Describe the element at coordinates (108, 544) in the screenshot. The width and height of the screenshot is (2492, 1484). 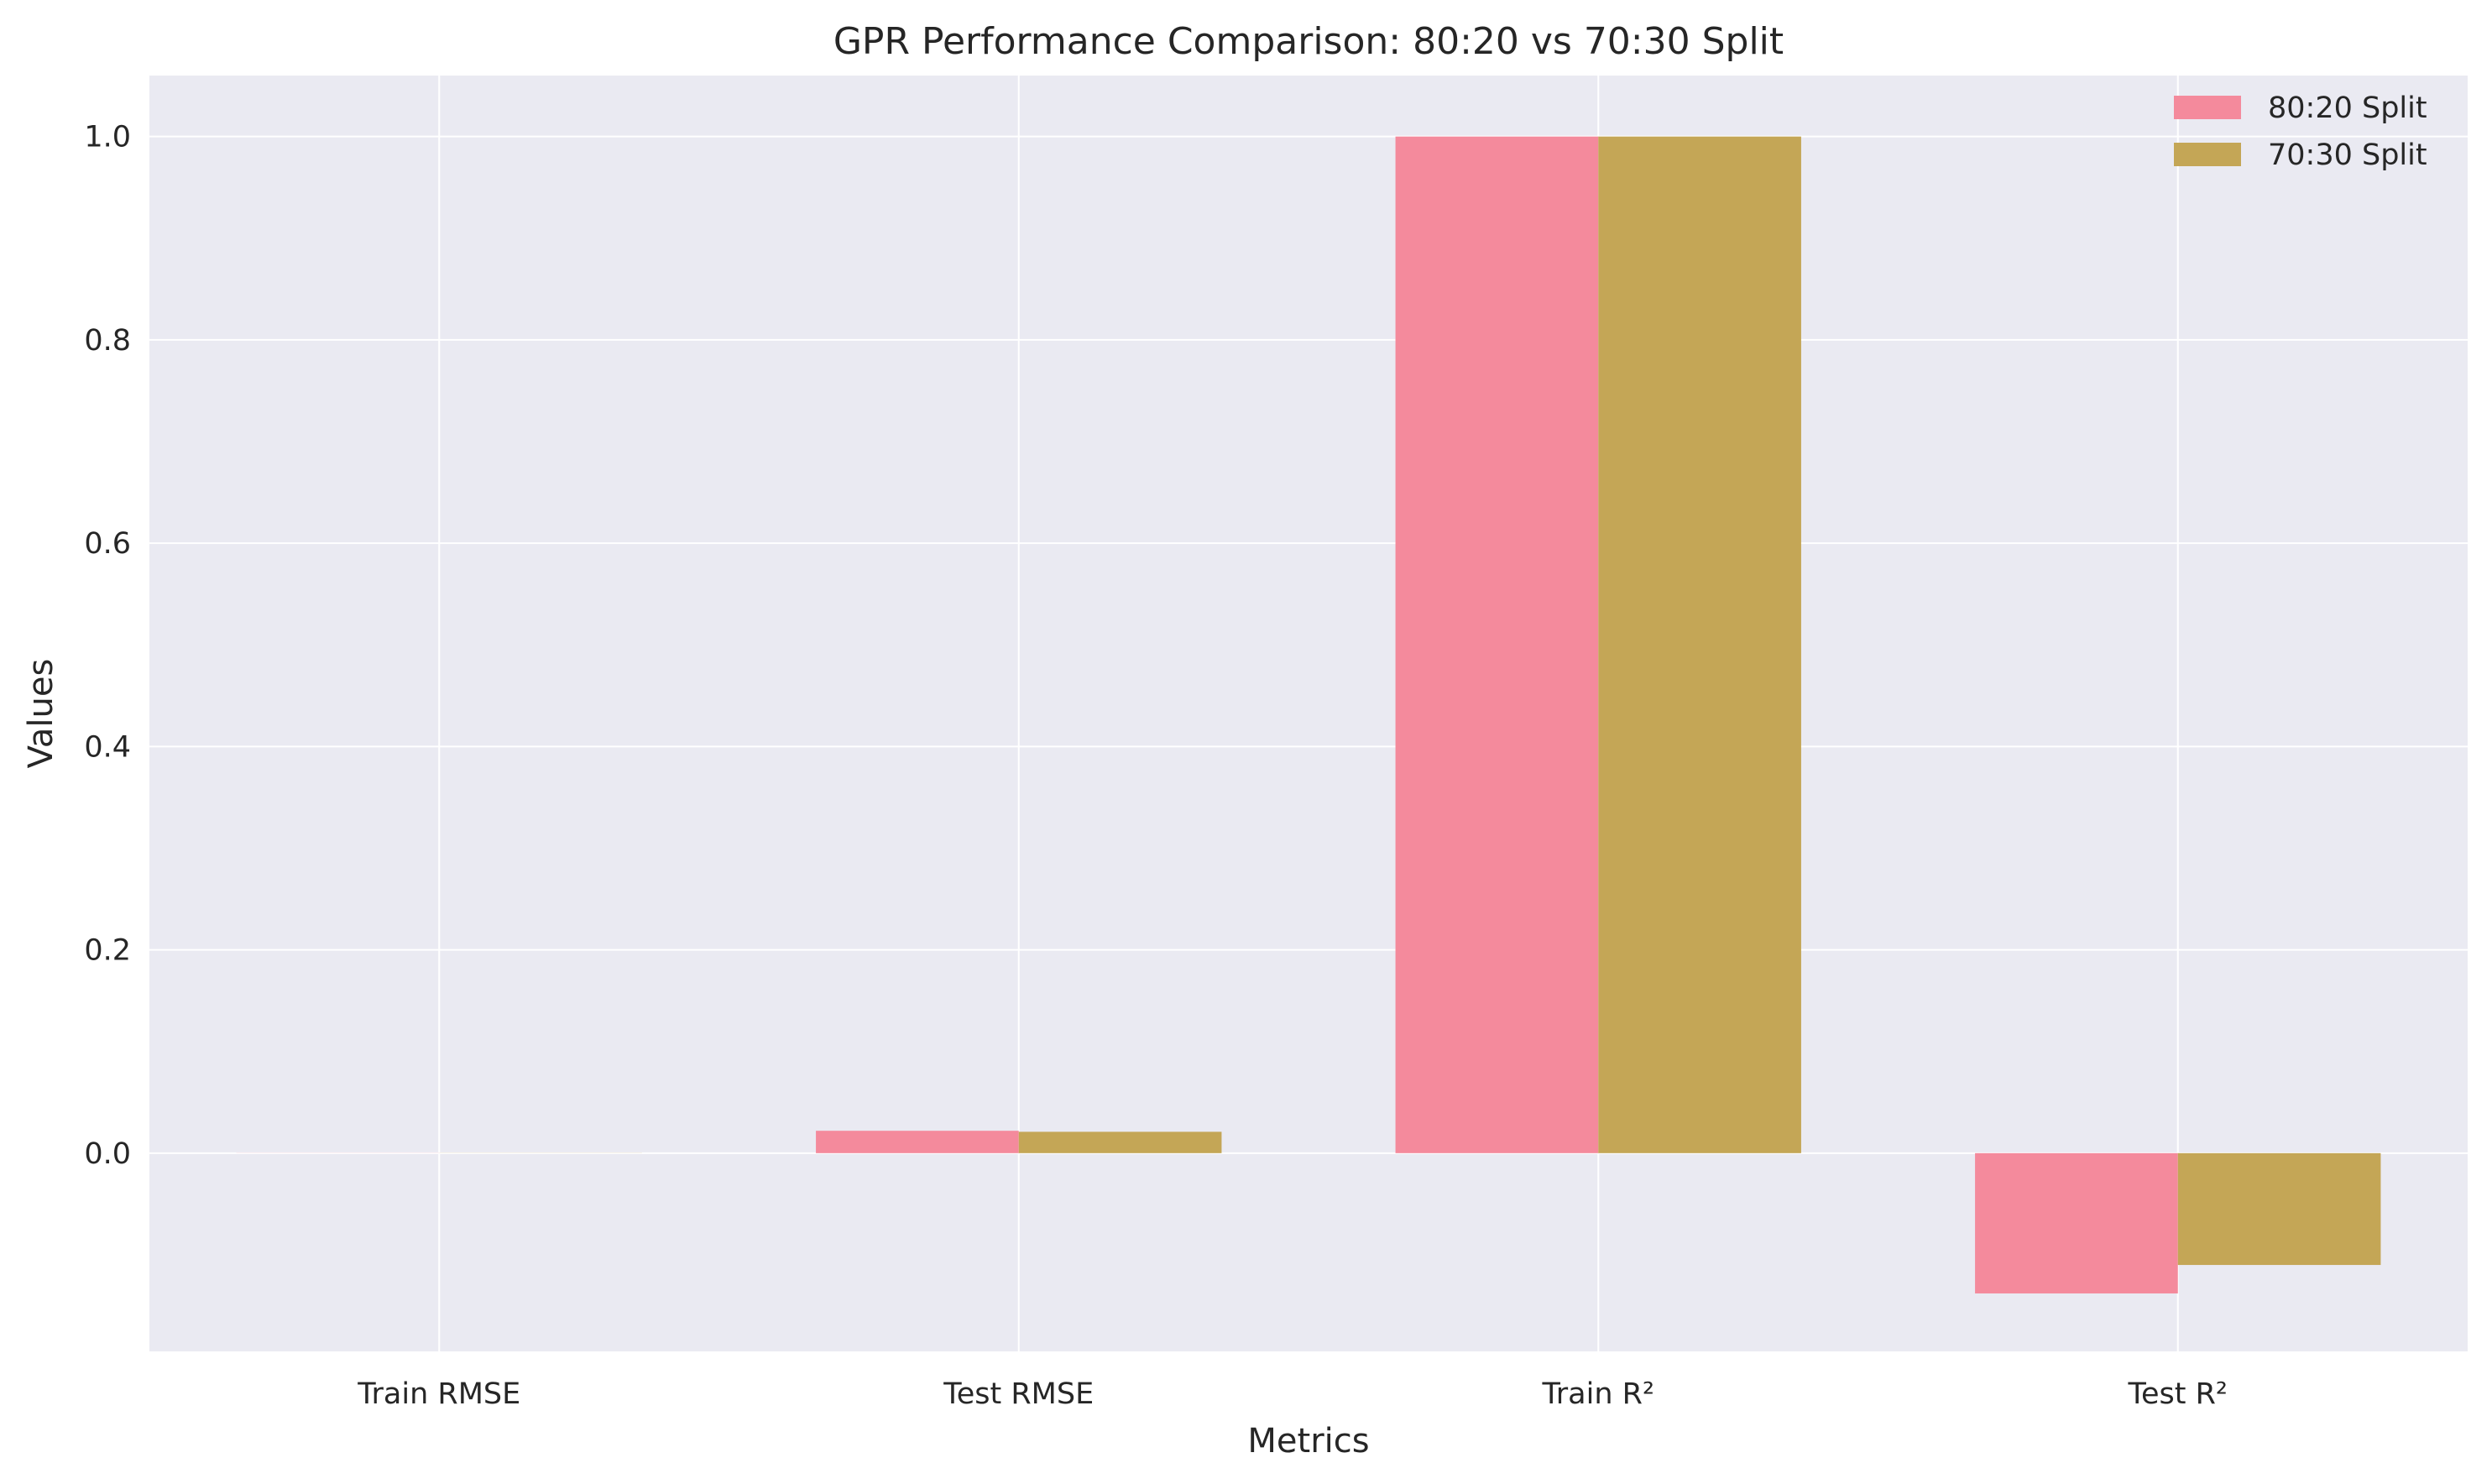
I see `y-tick-label: 0.6` at that location.